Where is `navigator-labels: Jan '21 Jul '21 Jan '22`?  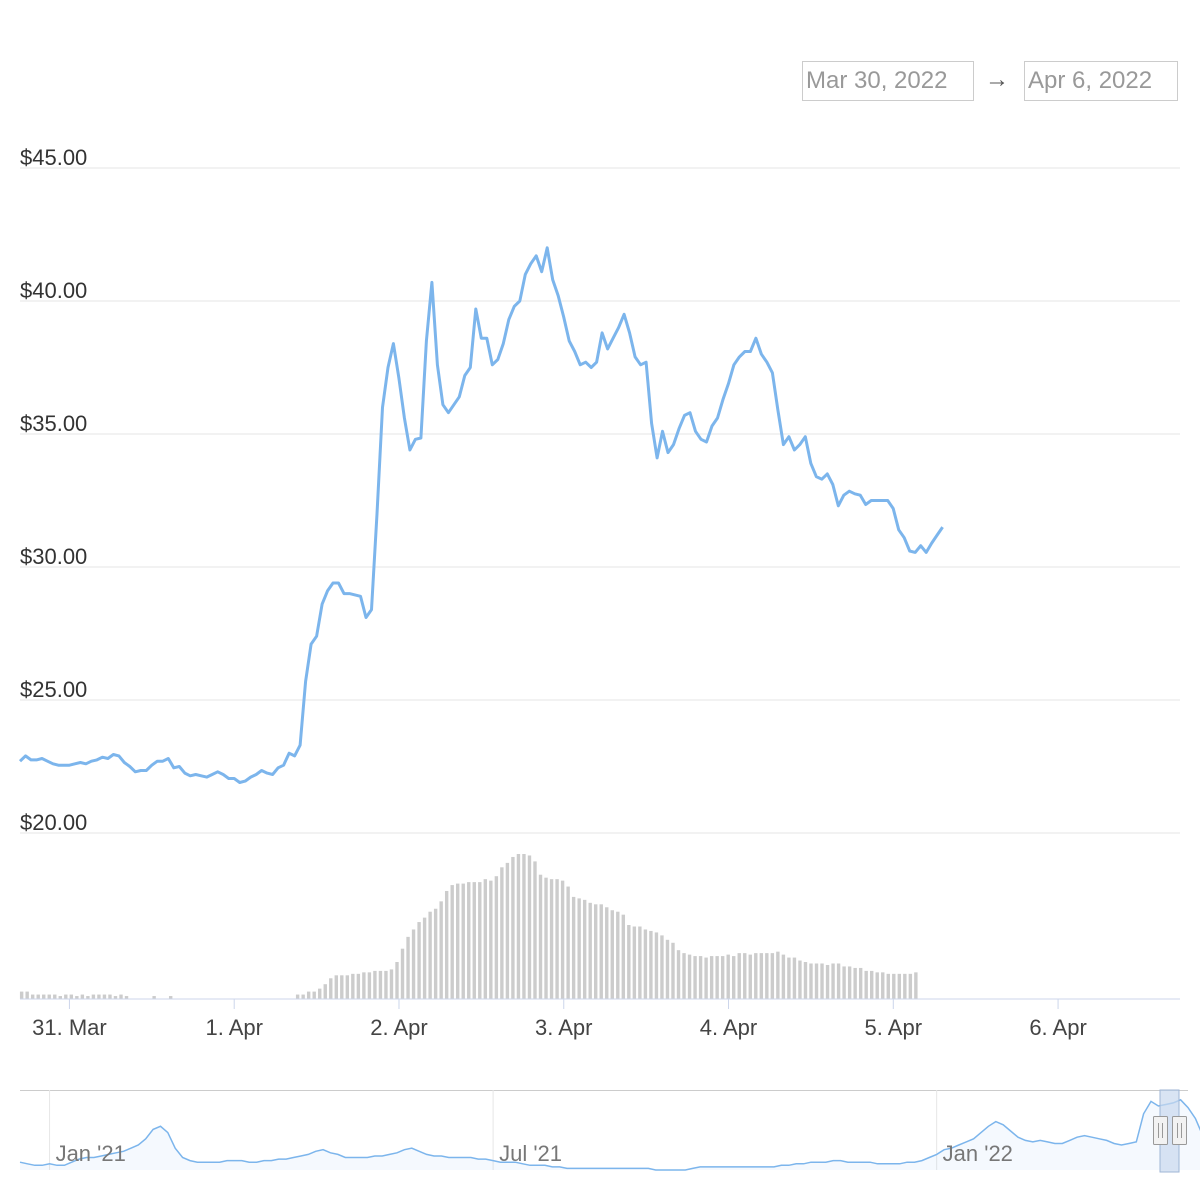
navigator-labels: Jan '21 Jul '21 Jan '22 is located at coordinates (534, 1153).